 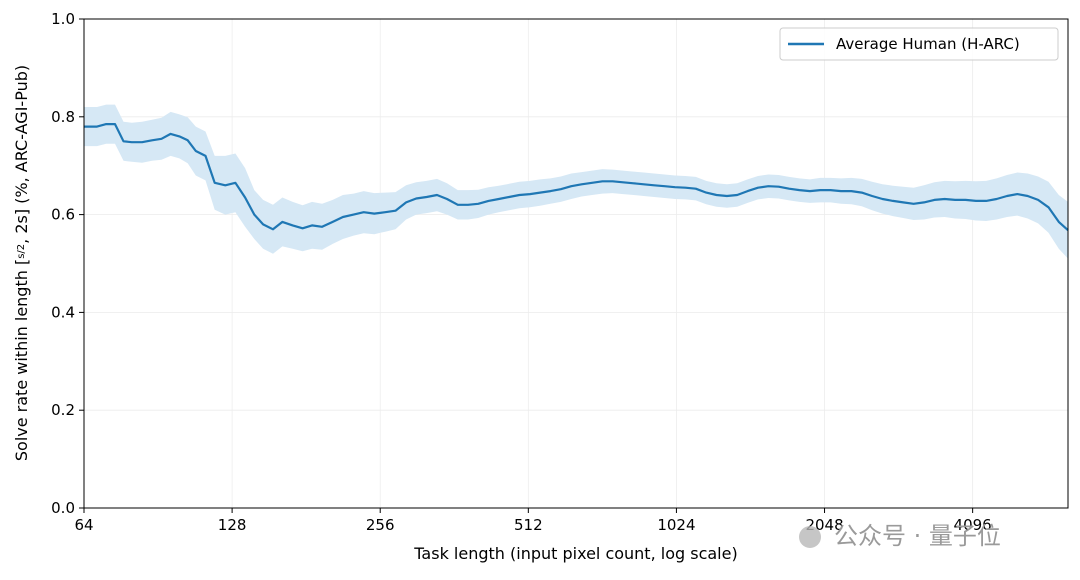 I want to click on x-tick-label: 4096, so click(x=973, y=525).